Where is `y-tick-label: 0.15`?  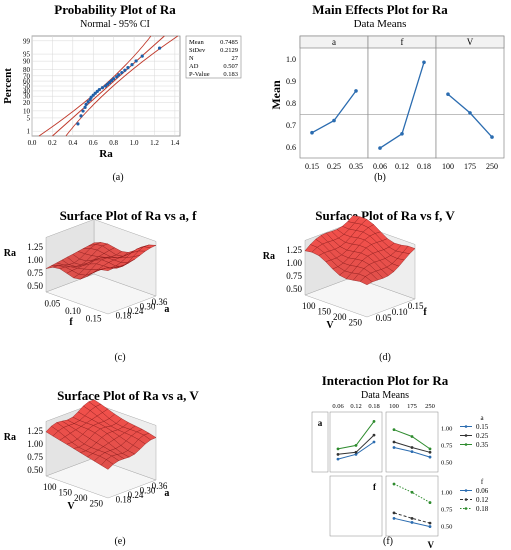 y-tick-label: 0.15 is located at coordinates (416, 306).